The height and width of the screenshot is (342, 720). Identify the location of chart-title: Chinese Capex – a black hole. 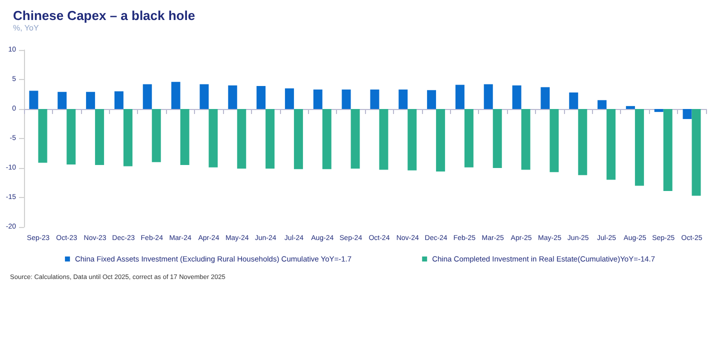
(104, 15).